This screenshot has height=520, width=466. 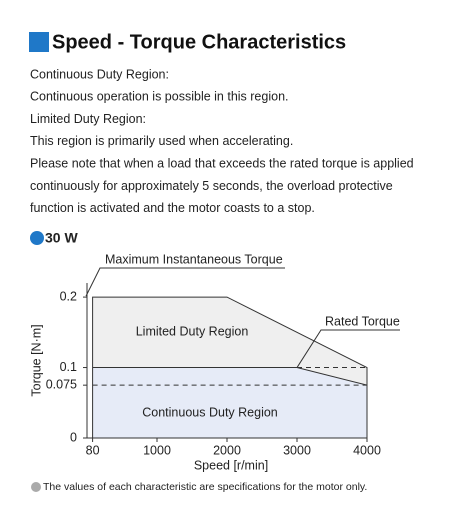 I want to click on body-line: Limited Duty Region:, so click(x=88, y=119).